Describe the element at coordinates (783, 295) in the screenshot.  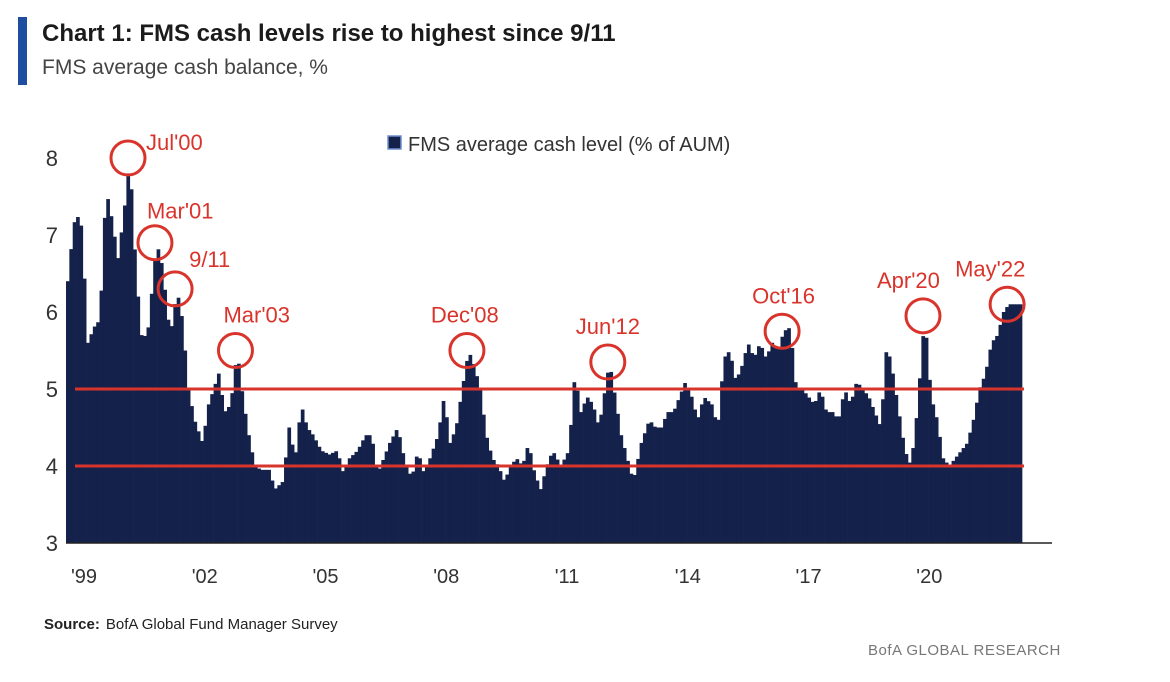
I see `annotation-label: Oct'16` at that location.